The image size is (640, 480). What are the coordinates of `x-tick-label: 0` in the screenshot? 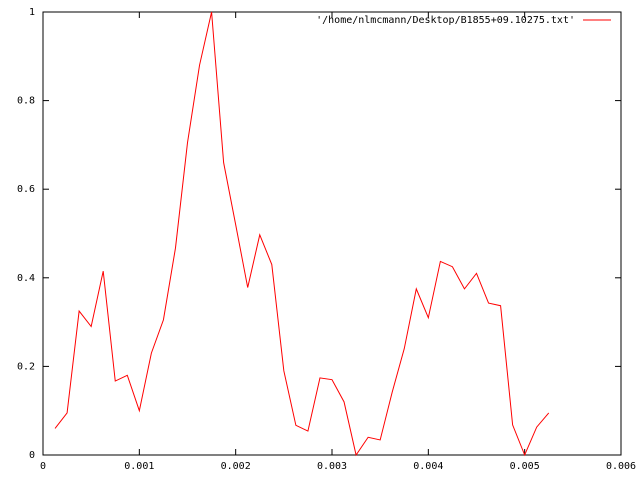 It's located at (43, 466).